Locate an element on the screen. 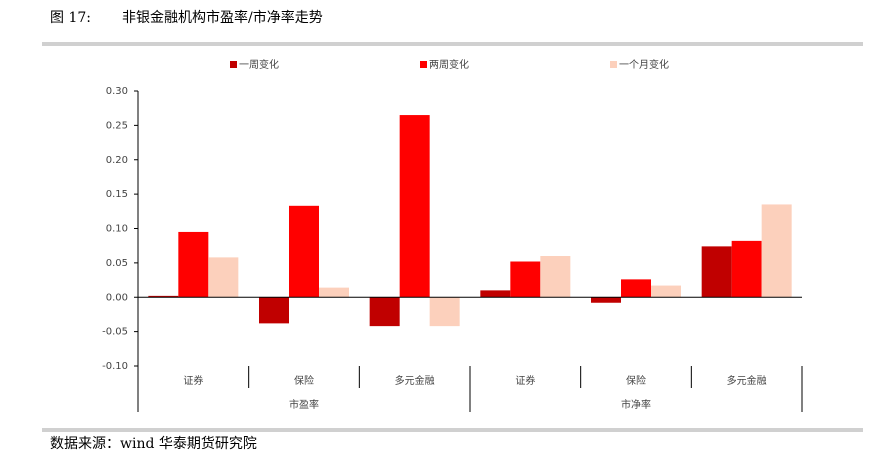  figure-label: 图 17: is located at coordinates (70, 18).